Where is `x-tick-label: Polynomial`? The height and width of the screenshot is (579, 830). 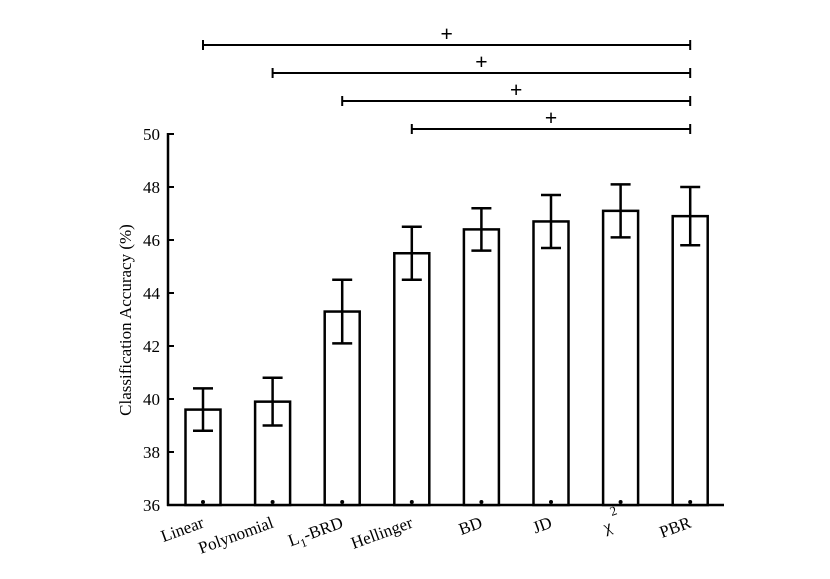 x-tick-label: Polynomial is located at coordinates (236, 535).